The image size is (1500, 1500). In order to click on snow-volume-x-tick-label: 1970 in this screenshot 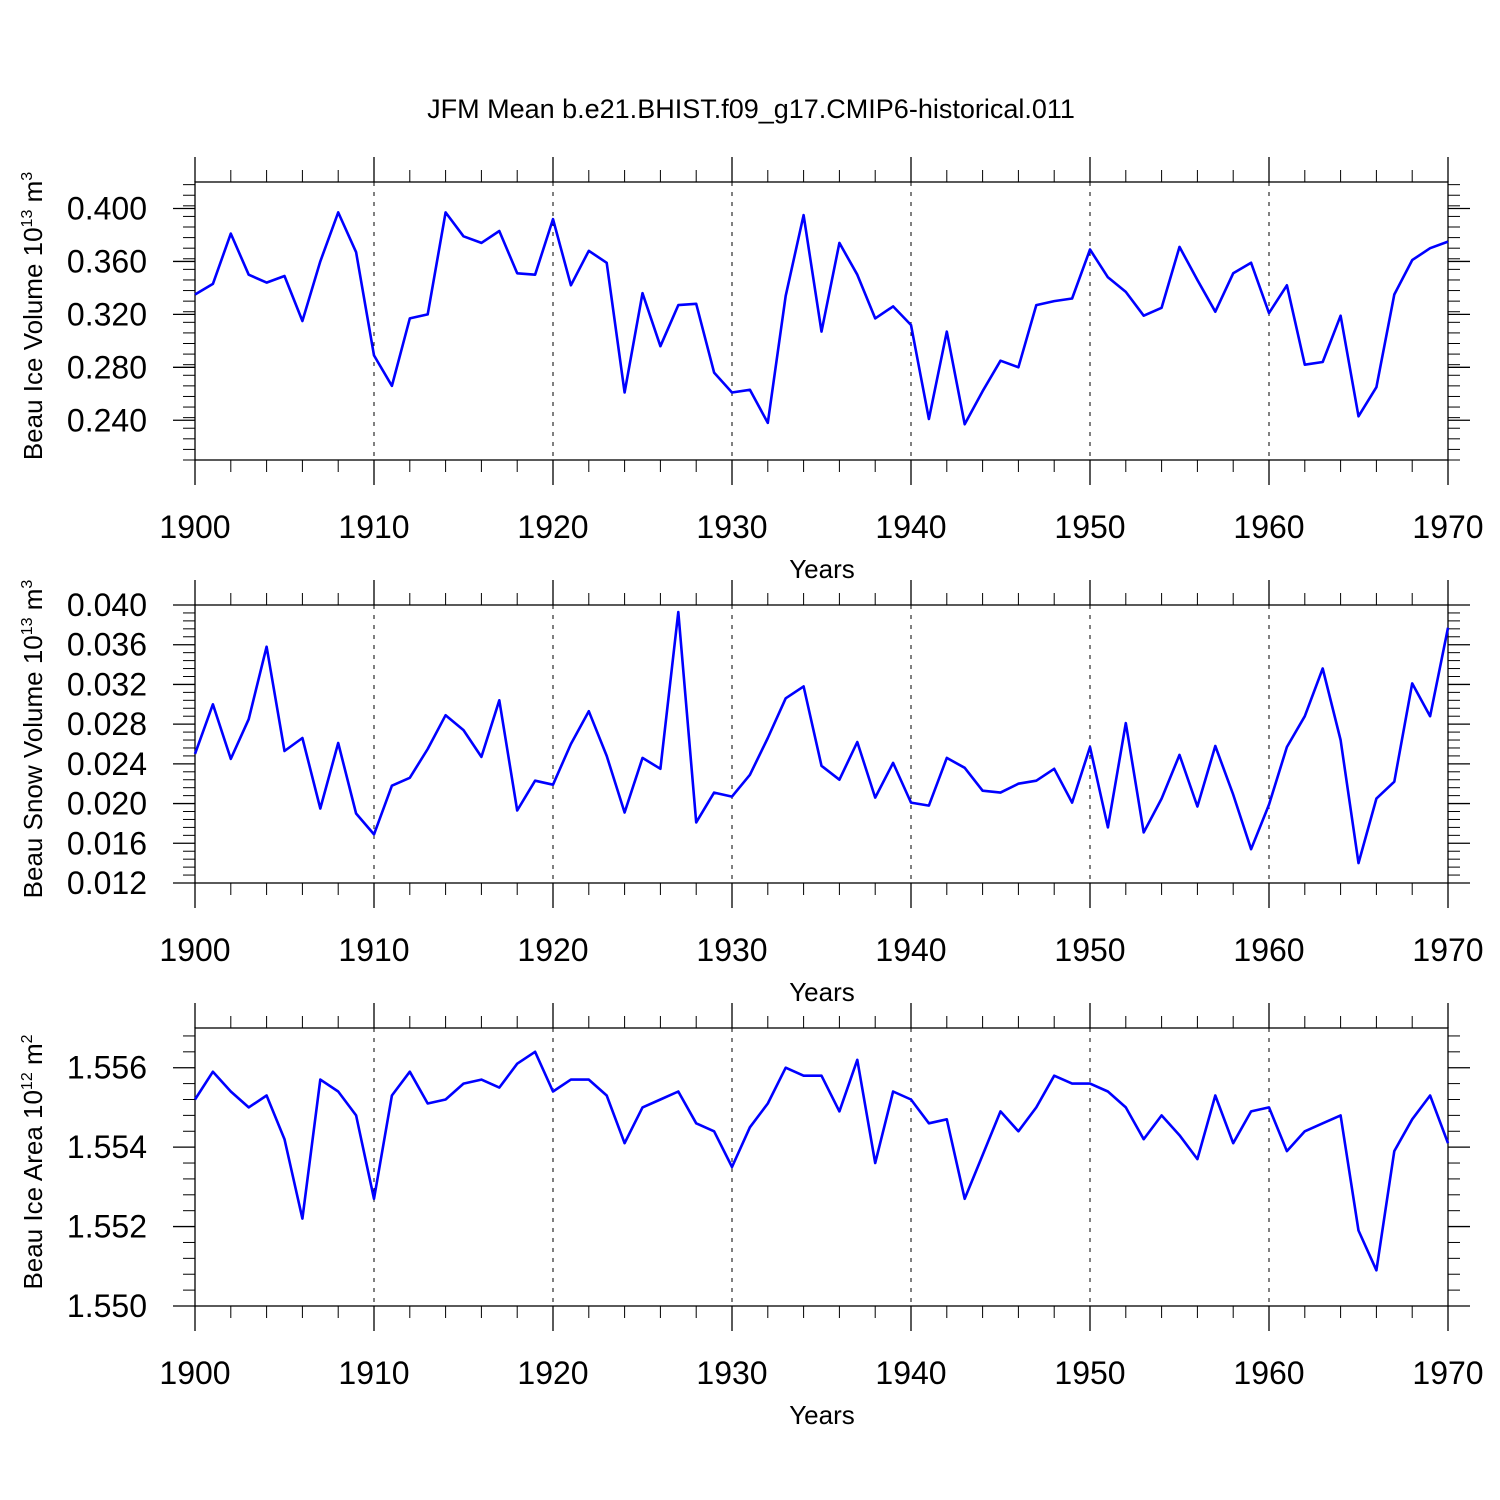, I will do `click(1447, 950)`.